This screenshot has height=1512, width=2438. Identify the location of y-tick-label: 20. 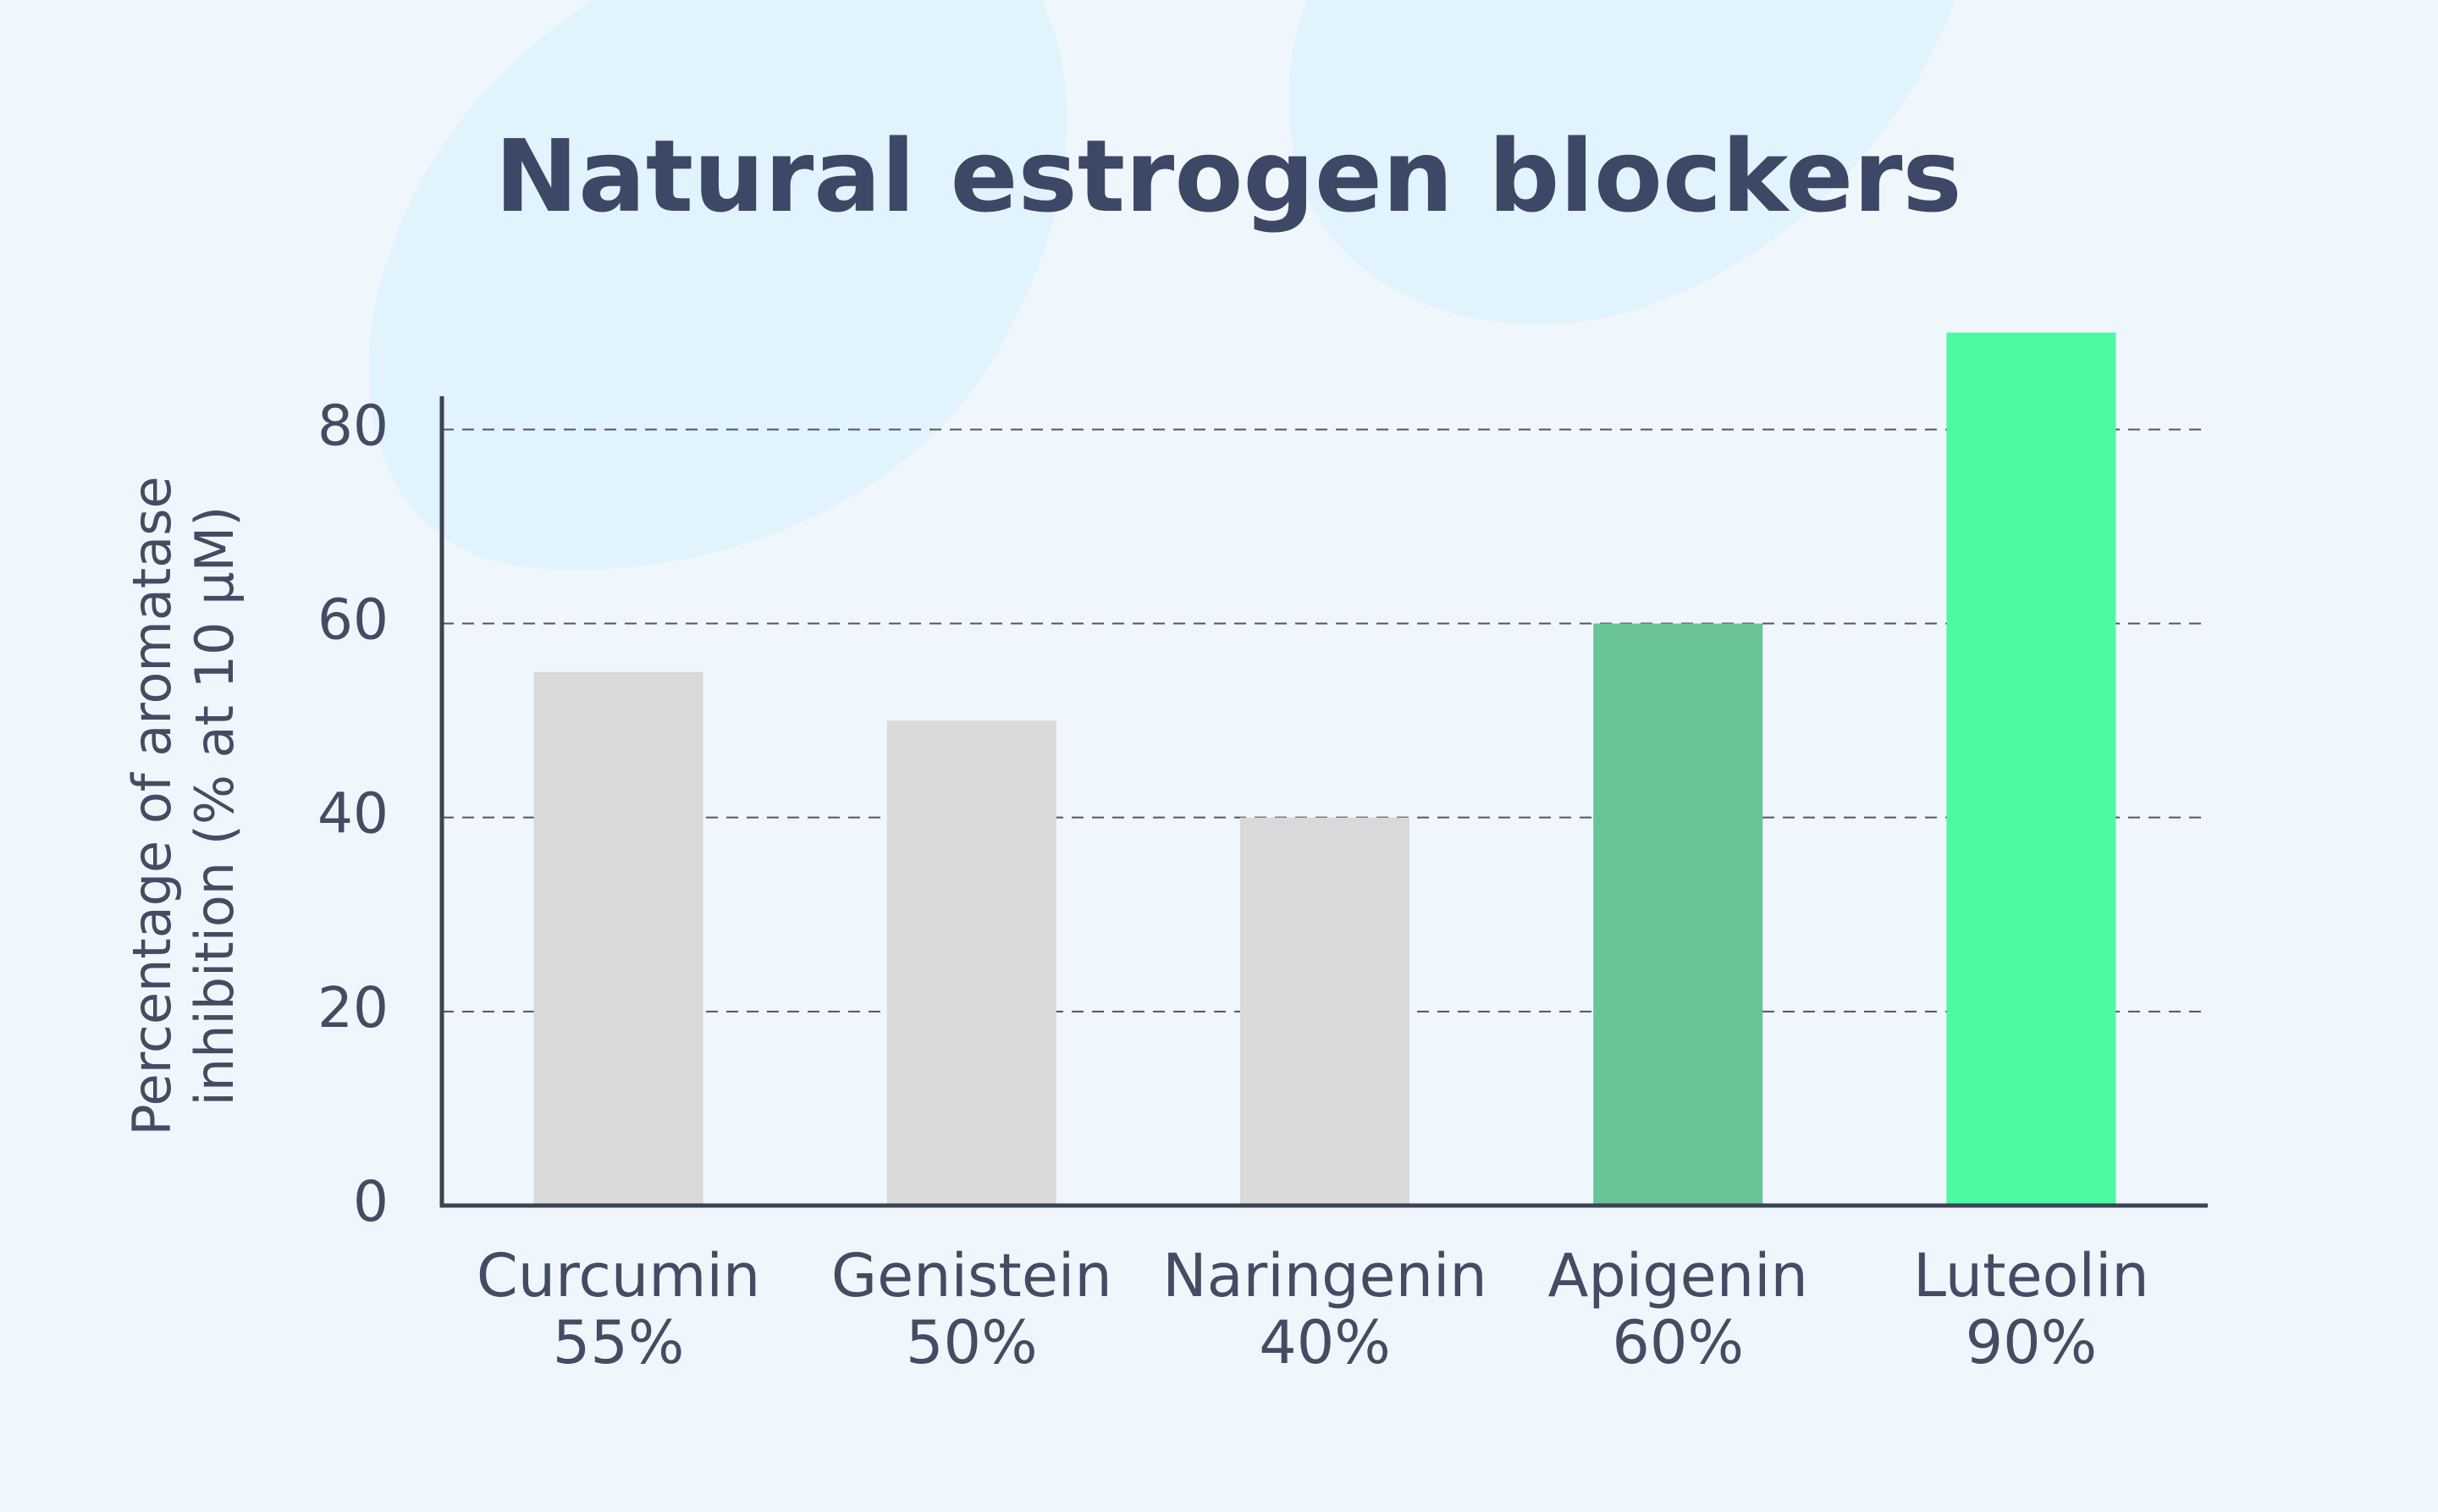
(353, 1008).